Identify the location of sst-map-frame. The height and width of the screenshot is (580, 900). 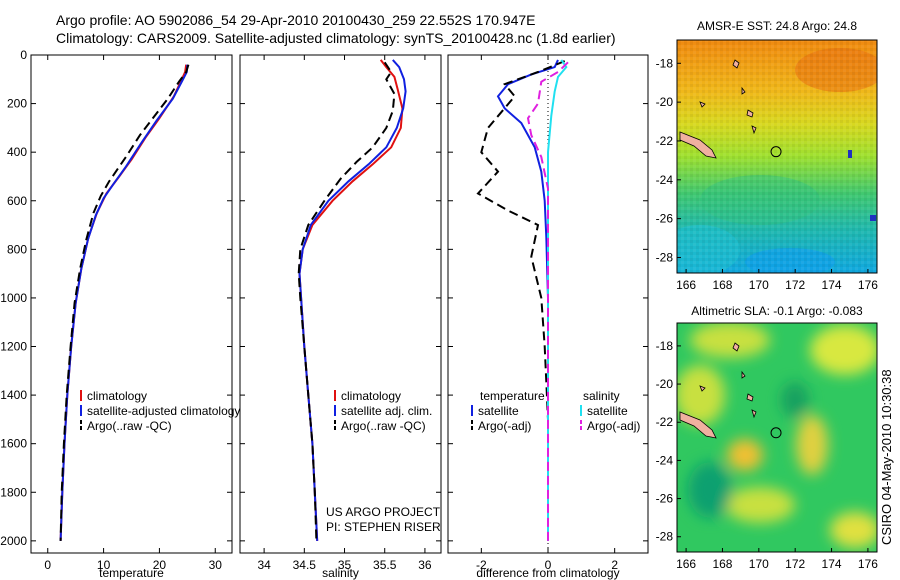
(777, 156).